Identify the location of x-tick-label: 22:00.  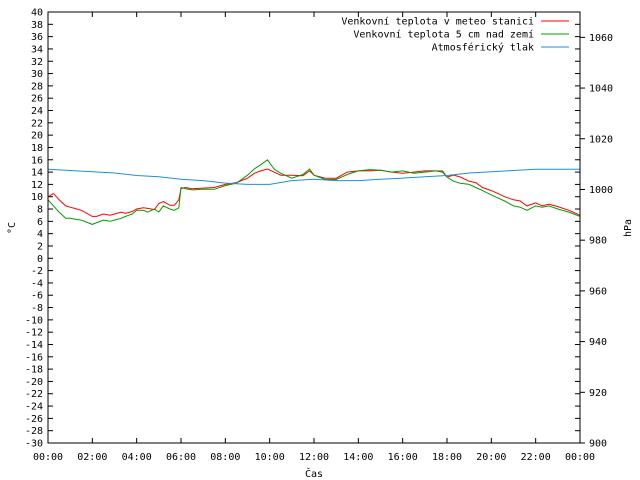
(536, 457).